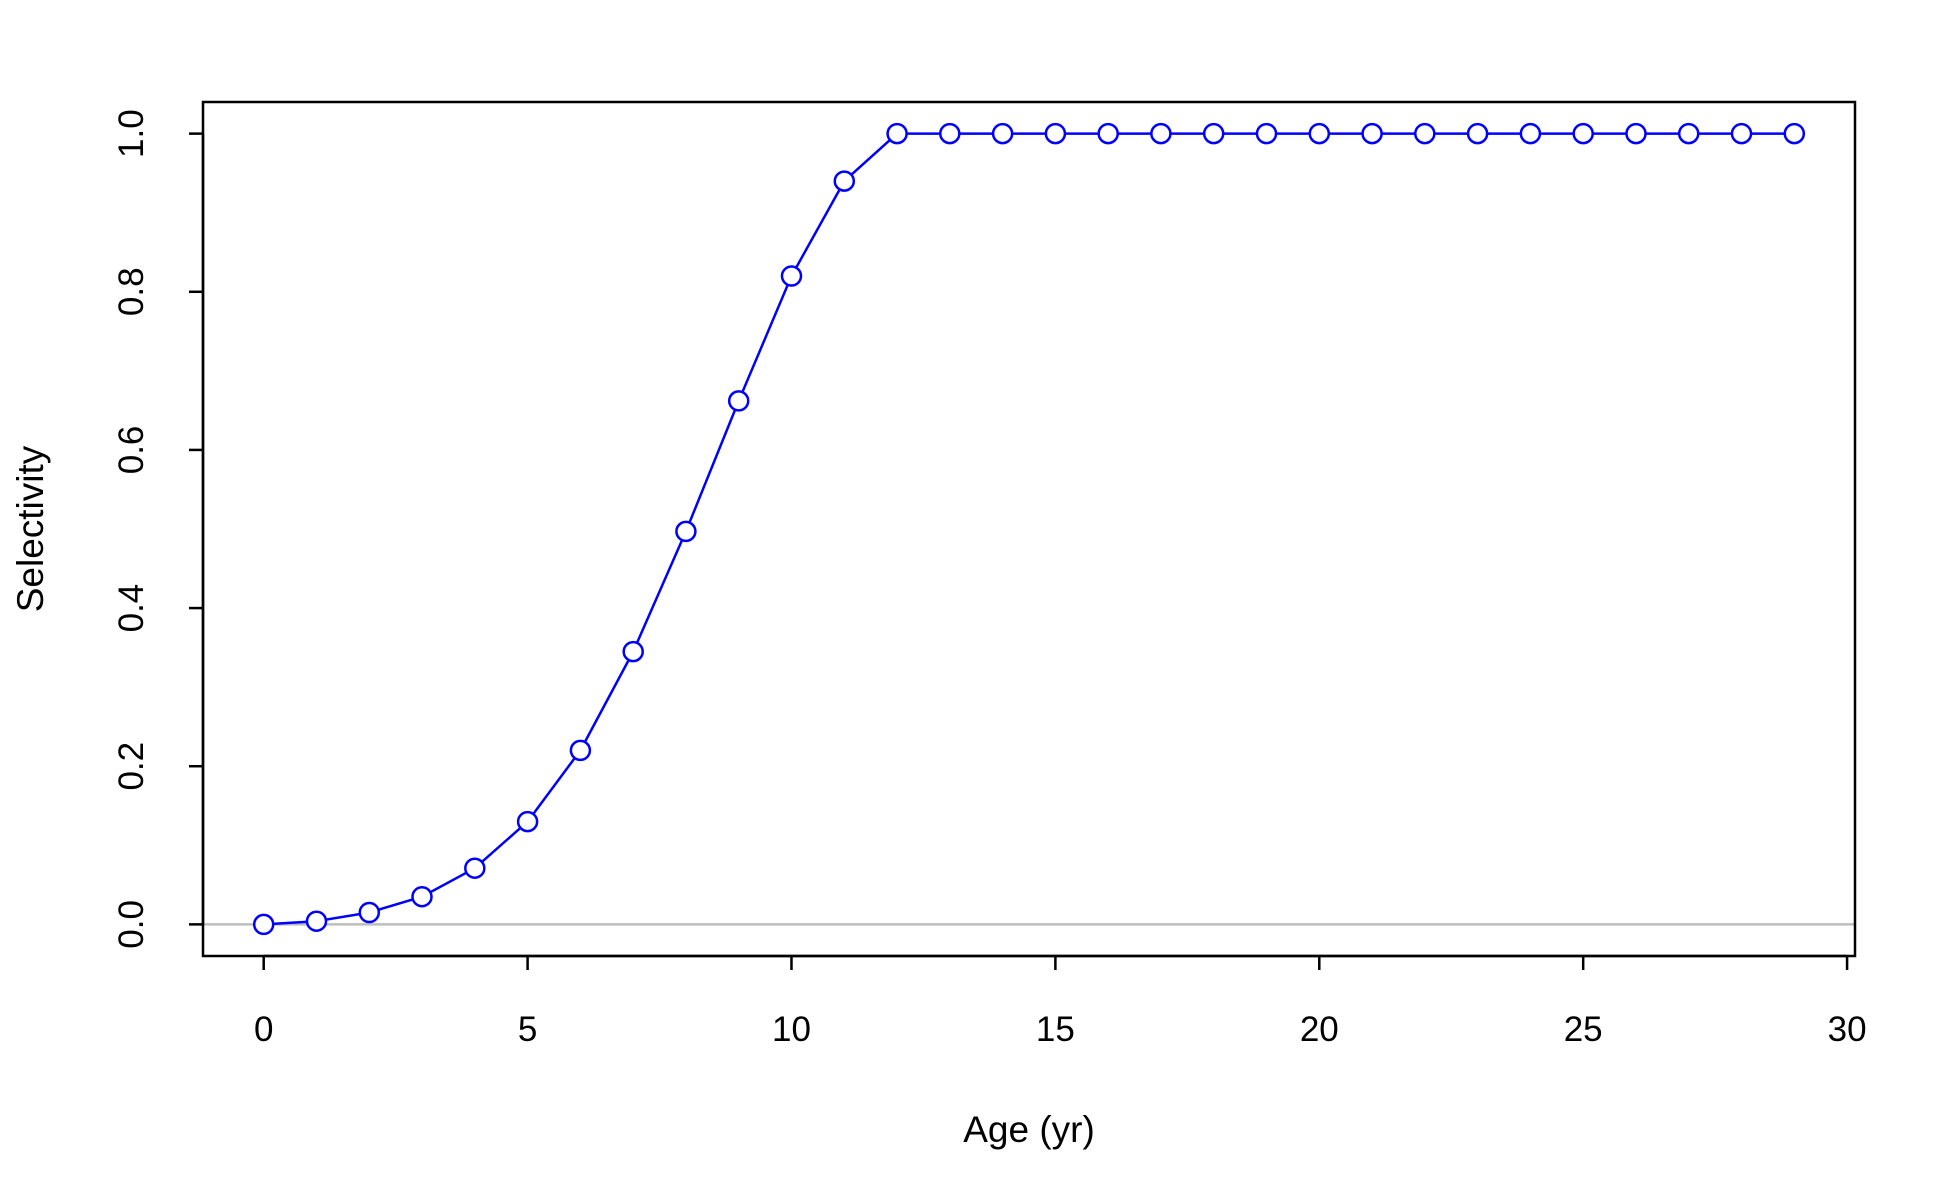 This screenshot has height=1200, width=1950. What do you see at coordinates (1319, 1029) in the screenshot?
I see `x-tick-label: 20` at bounding box center [1319, 1029].